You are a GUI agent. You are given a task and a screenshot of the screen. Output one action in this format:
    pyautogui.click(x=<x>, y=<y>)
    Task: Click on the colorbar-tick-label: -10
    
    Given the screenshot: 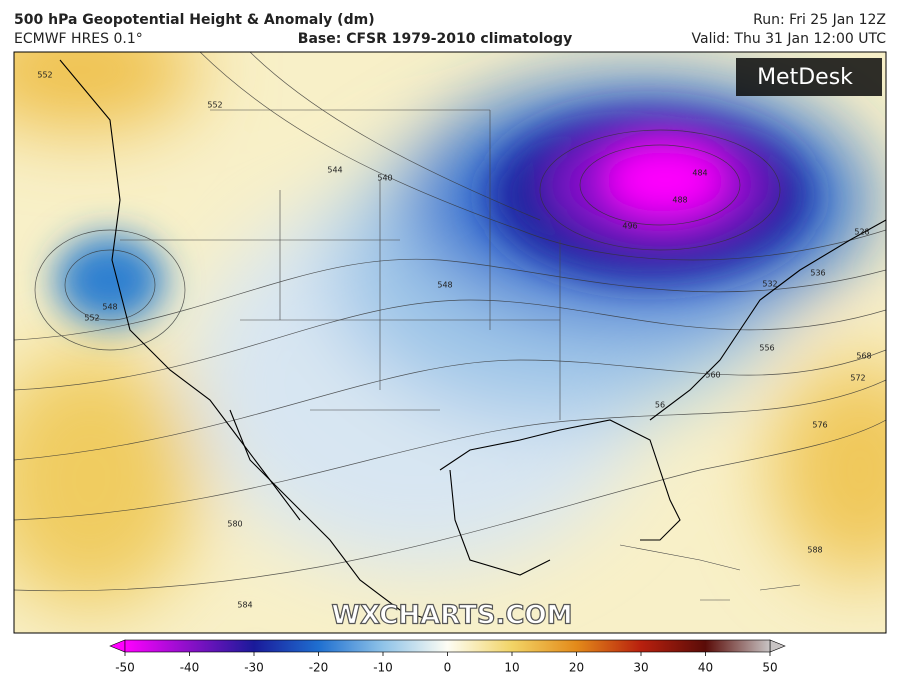 What is the action you would take?
    pyautogui.click(x=383, y=668)
    